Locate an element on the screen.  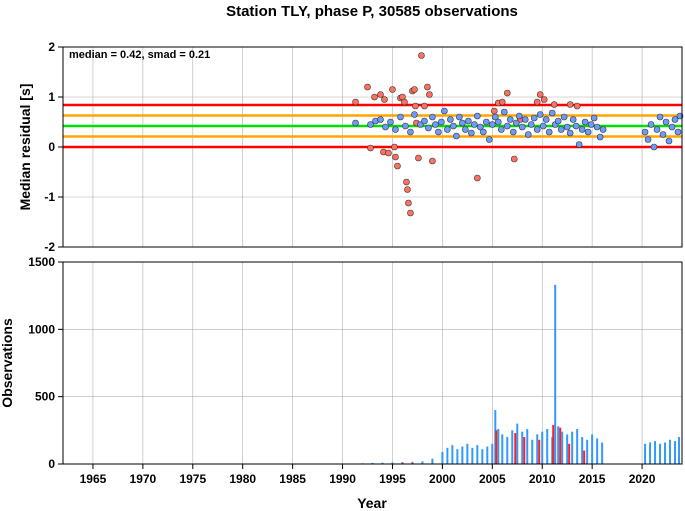
stats-annotation: median = 0.42, smad = 0.21 is located at coordinates (139, 55).